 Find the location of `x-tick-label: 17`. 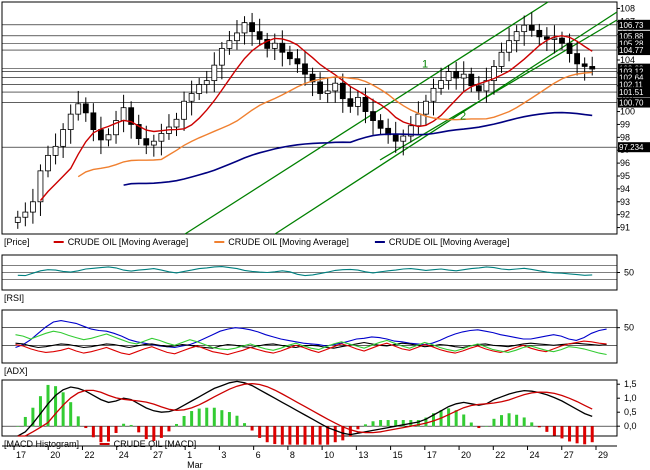

x-tick-label: 17 is located at coordinates (432, 455).